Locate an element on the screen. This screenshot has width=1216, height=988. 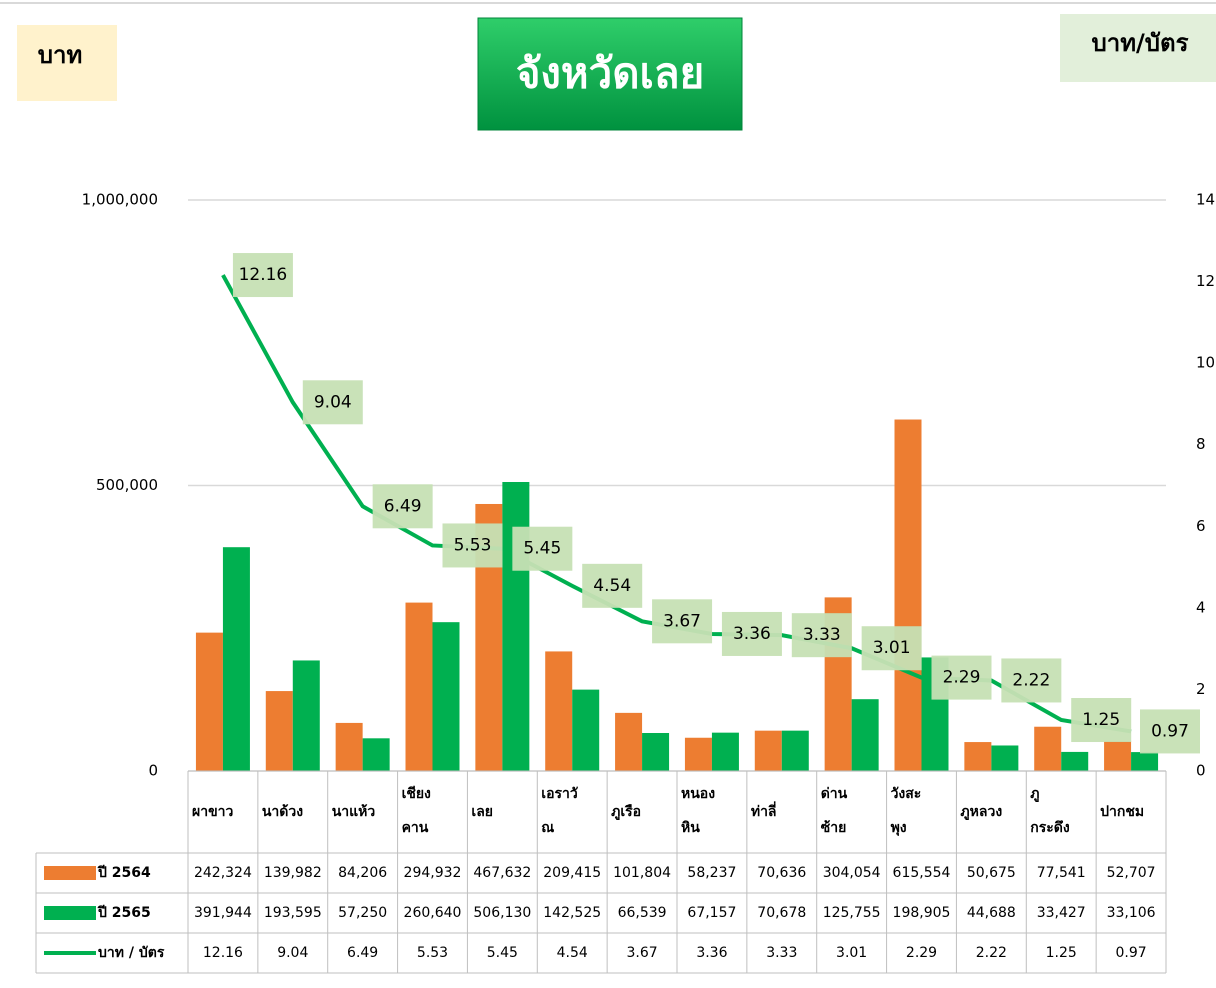
y2-tick-label: 12 is located at coordinates (1205, 281).